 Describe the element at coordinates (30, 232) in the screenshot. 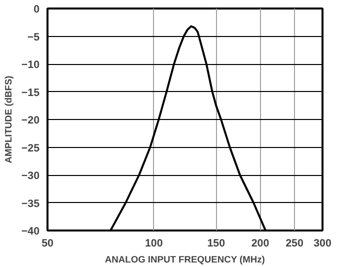

I see `y-tick-label: −40` at that location.